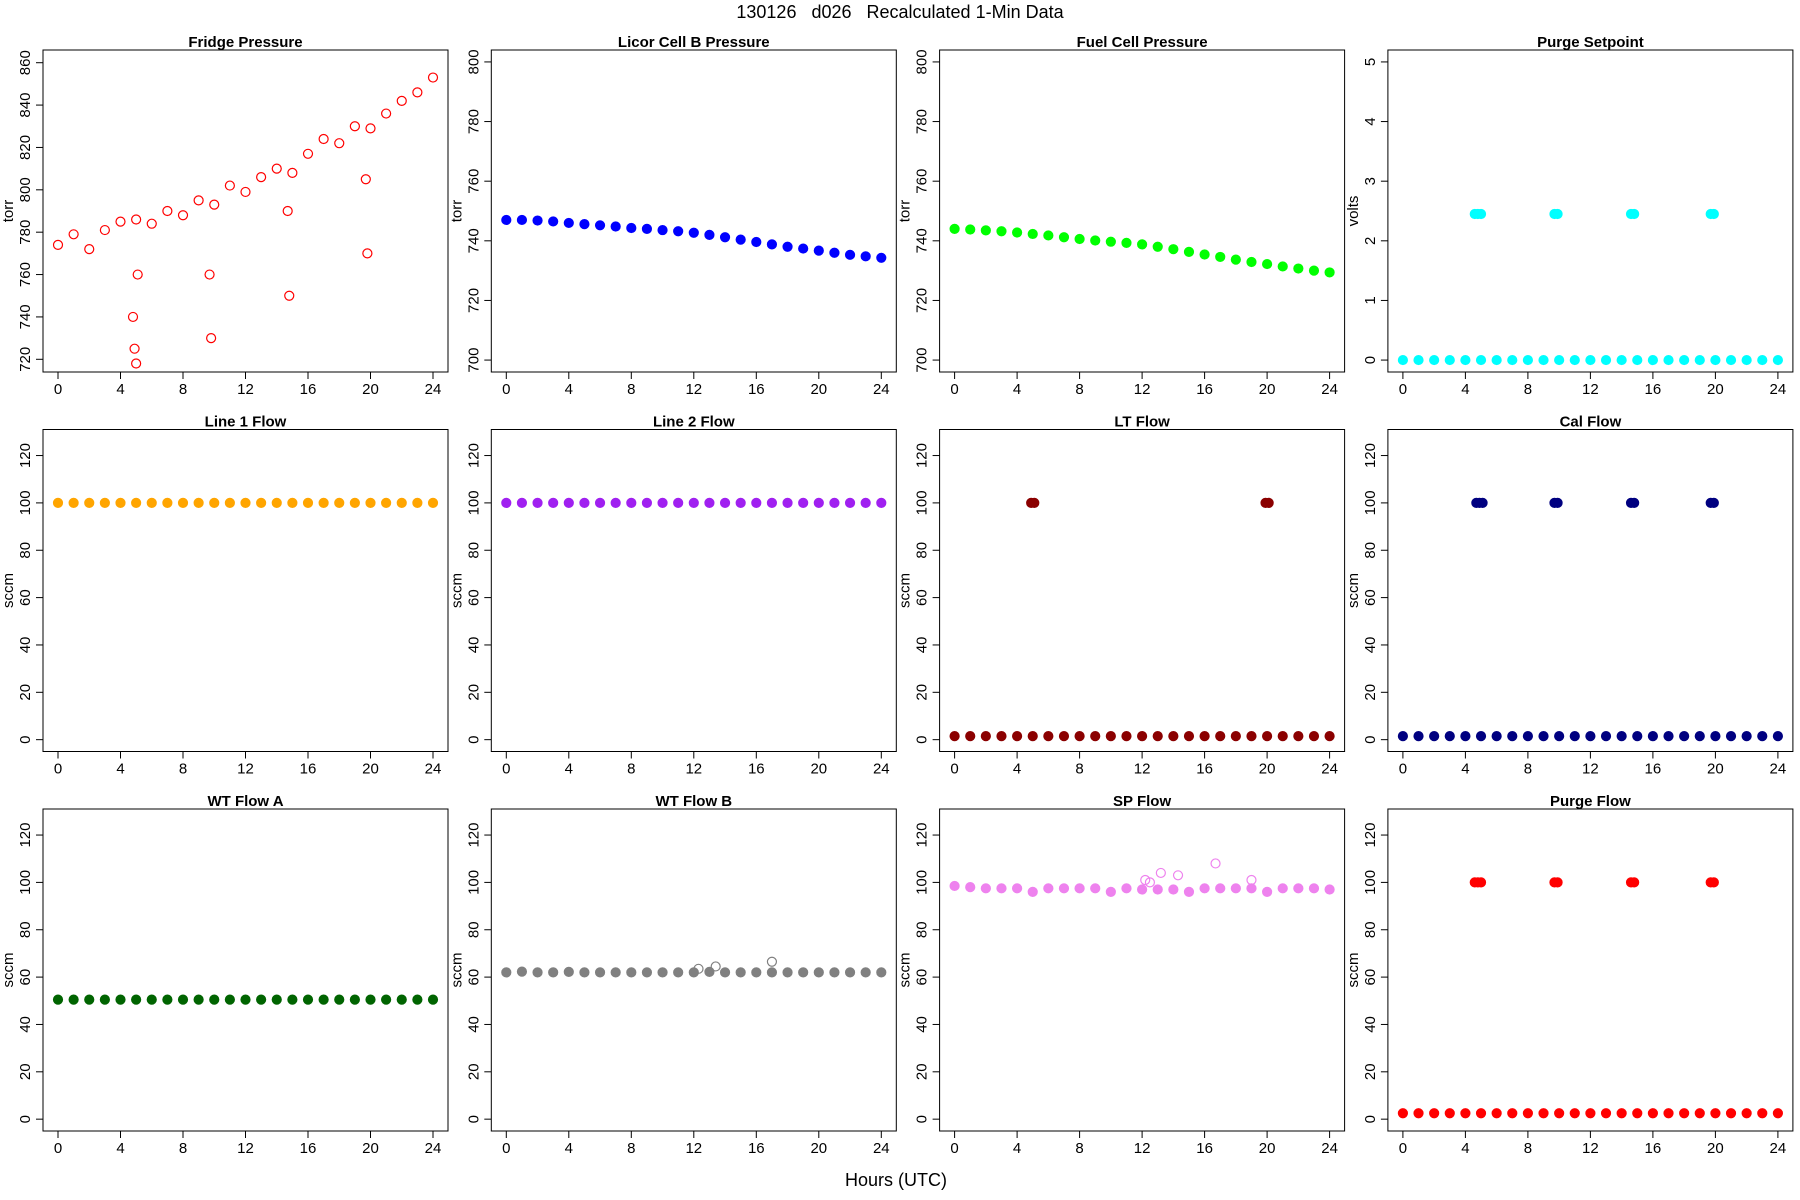 This screenshot has width=1800, height=1200. Describe the element at coordinates (433, 1148) in the screenshot. I see `x-tick-label: 24` at that location.